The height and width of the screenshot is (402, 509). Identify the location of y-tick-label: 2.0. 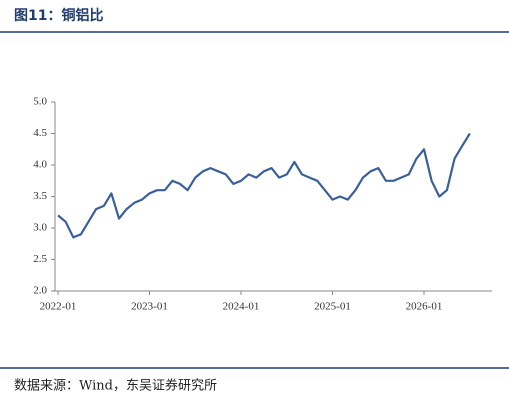
(40, 291).